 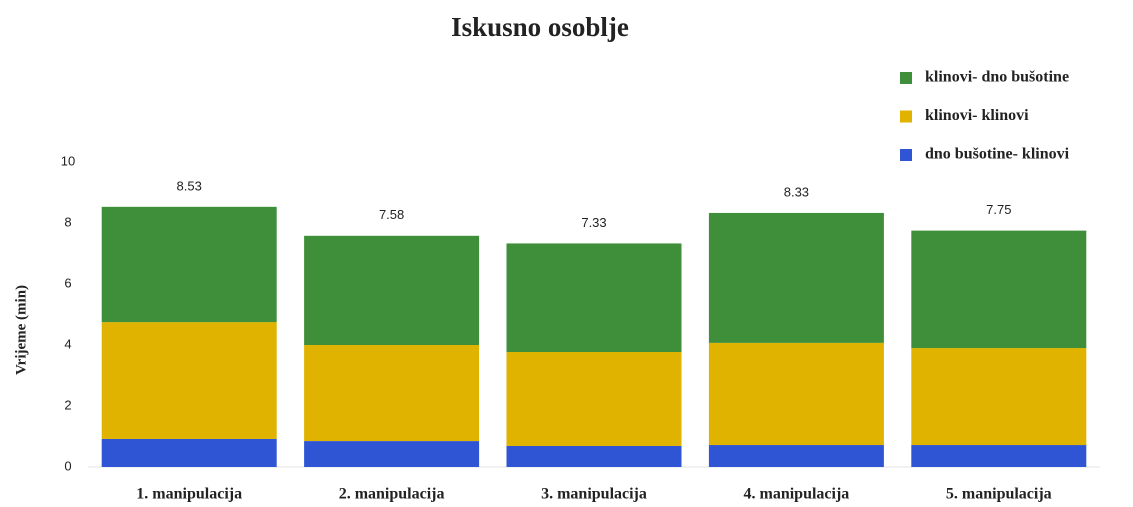 I want to click on y-tick-label: 2, so click(x=67, y=404).